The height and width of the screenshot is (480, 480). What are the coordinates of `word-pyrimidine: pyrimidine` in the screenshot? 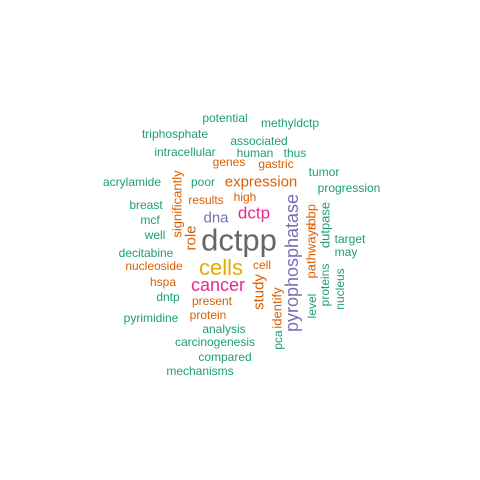 It's located at (151, 318).